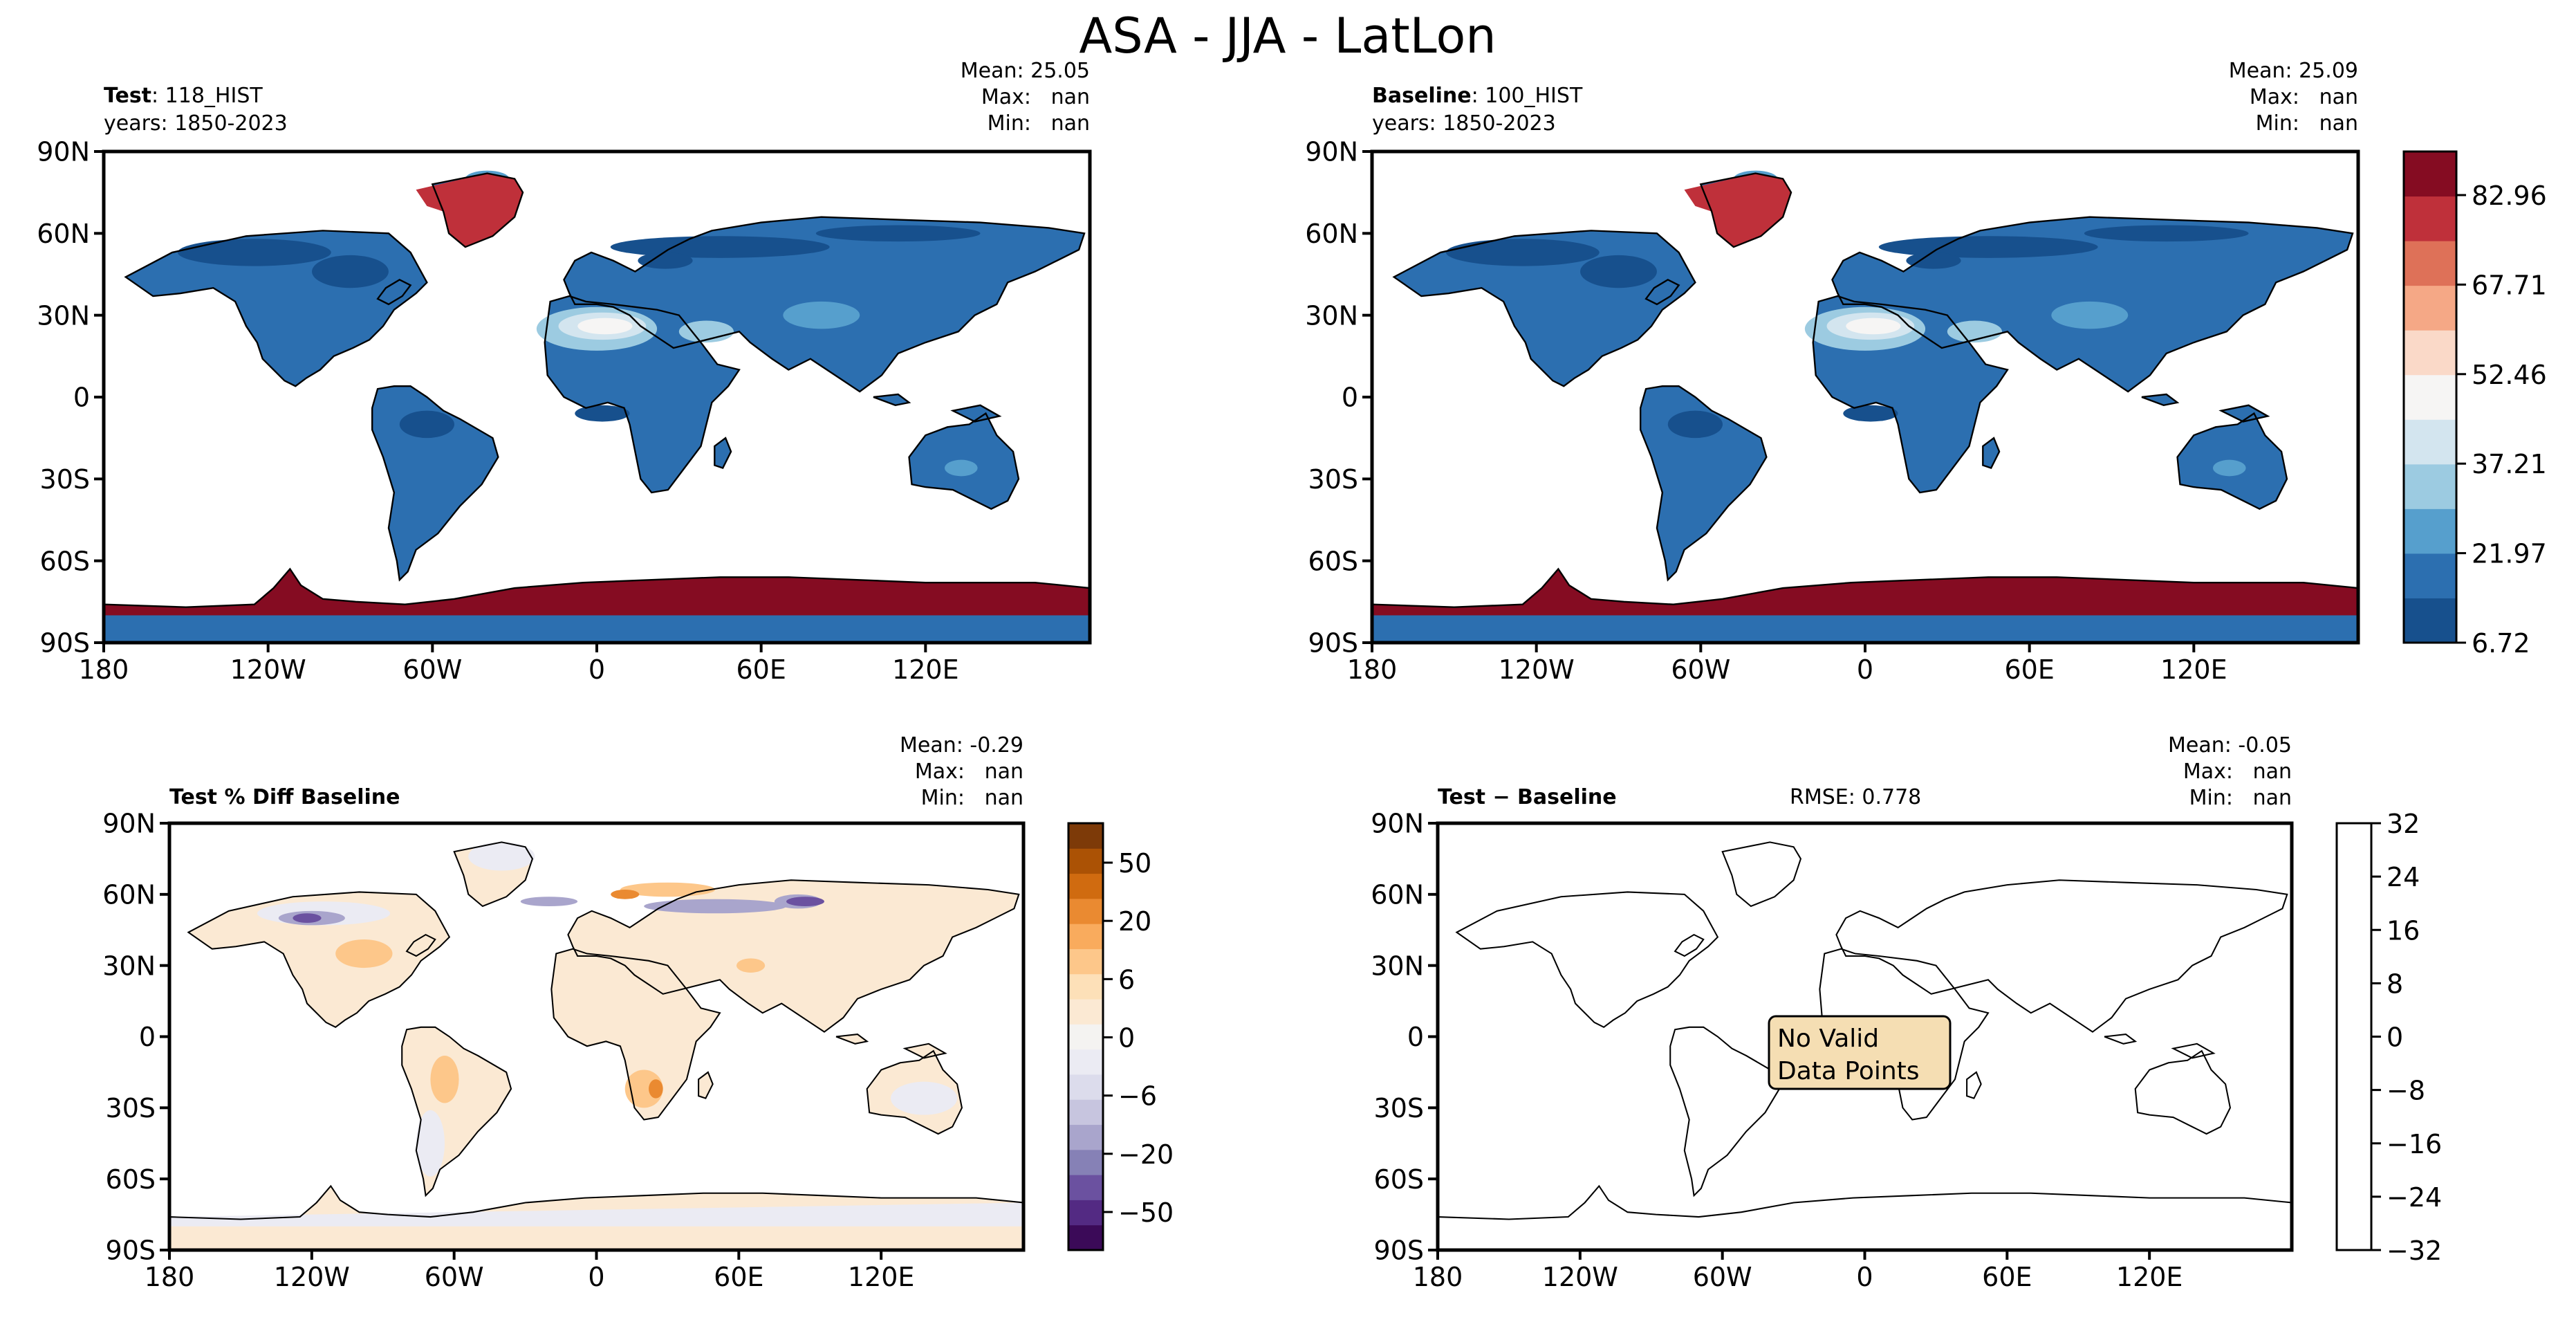  Describe the element at coordinates (131, 1108) in the screenshot. I see `y-tick-label: 30S` at that location.